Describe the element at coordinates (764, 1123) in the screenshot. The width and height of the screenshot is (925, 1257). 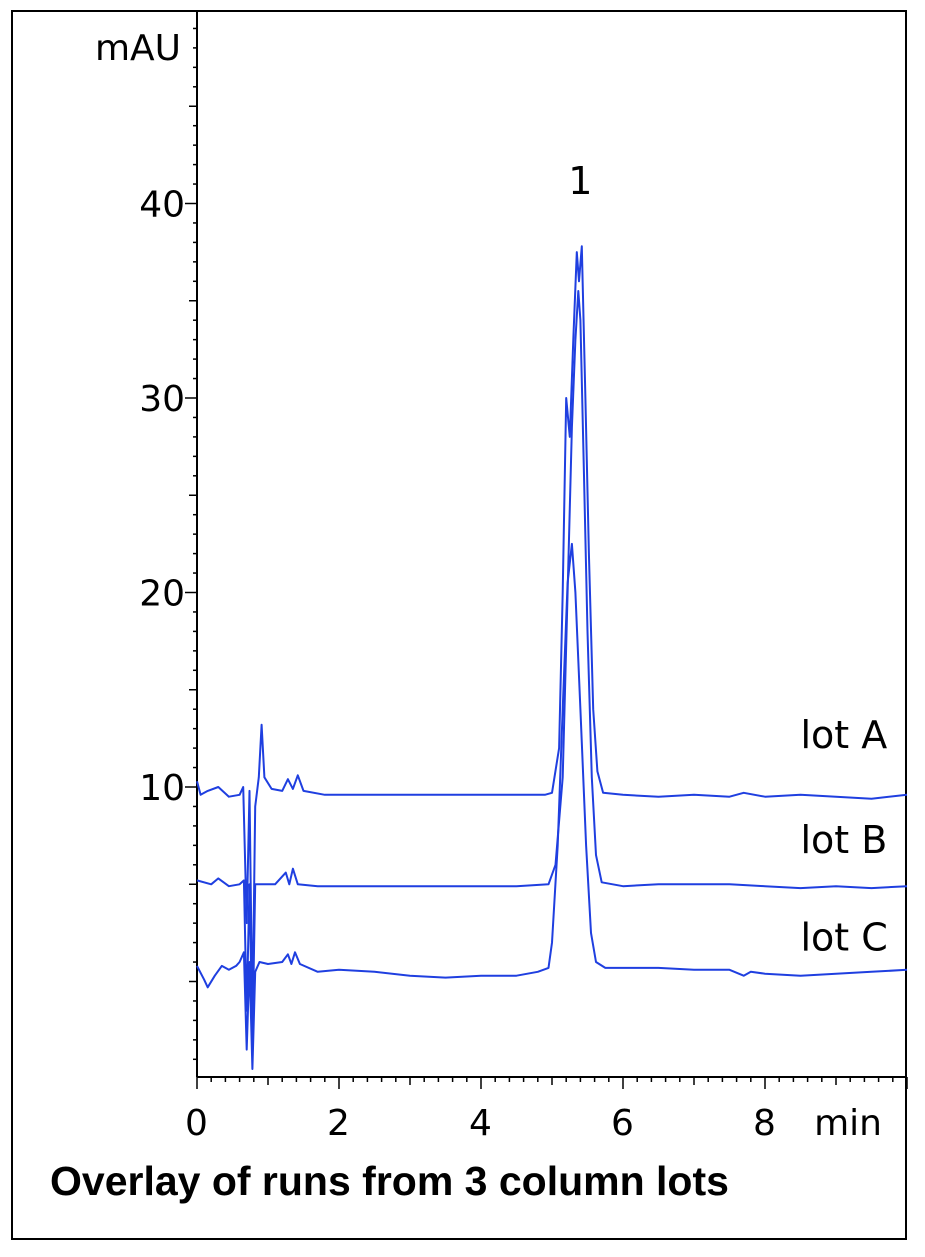
I see `x-tick-label: 8` at that location.